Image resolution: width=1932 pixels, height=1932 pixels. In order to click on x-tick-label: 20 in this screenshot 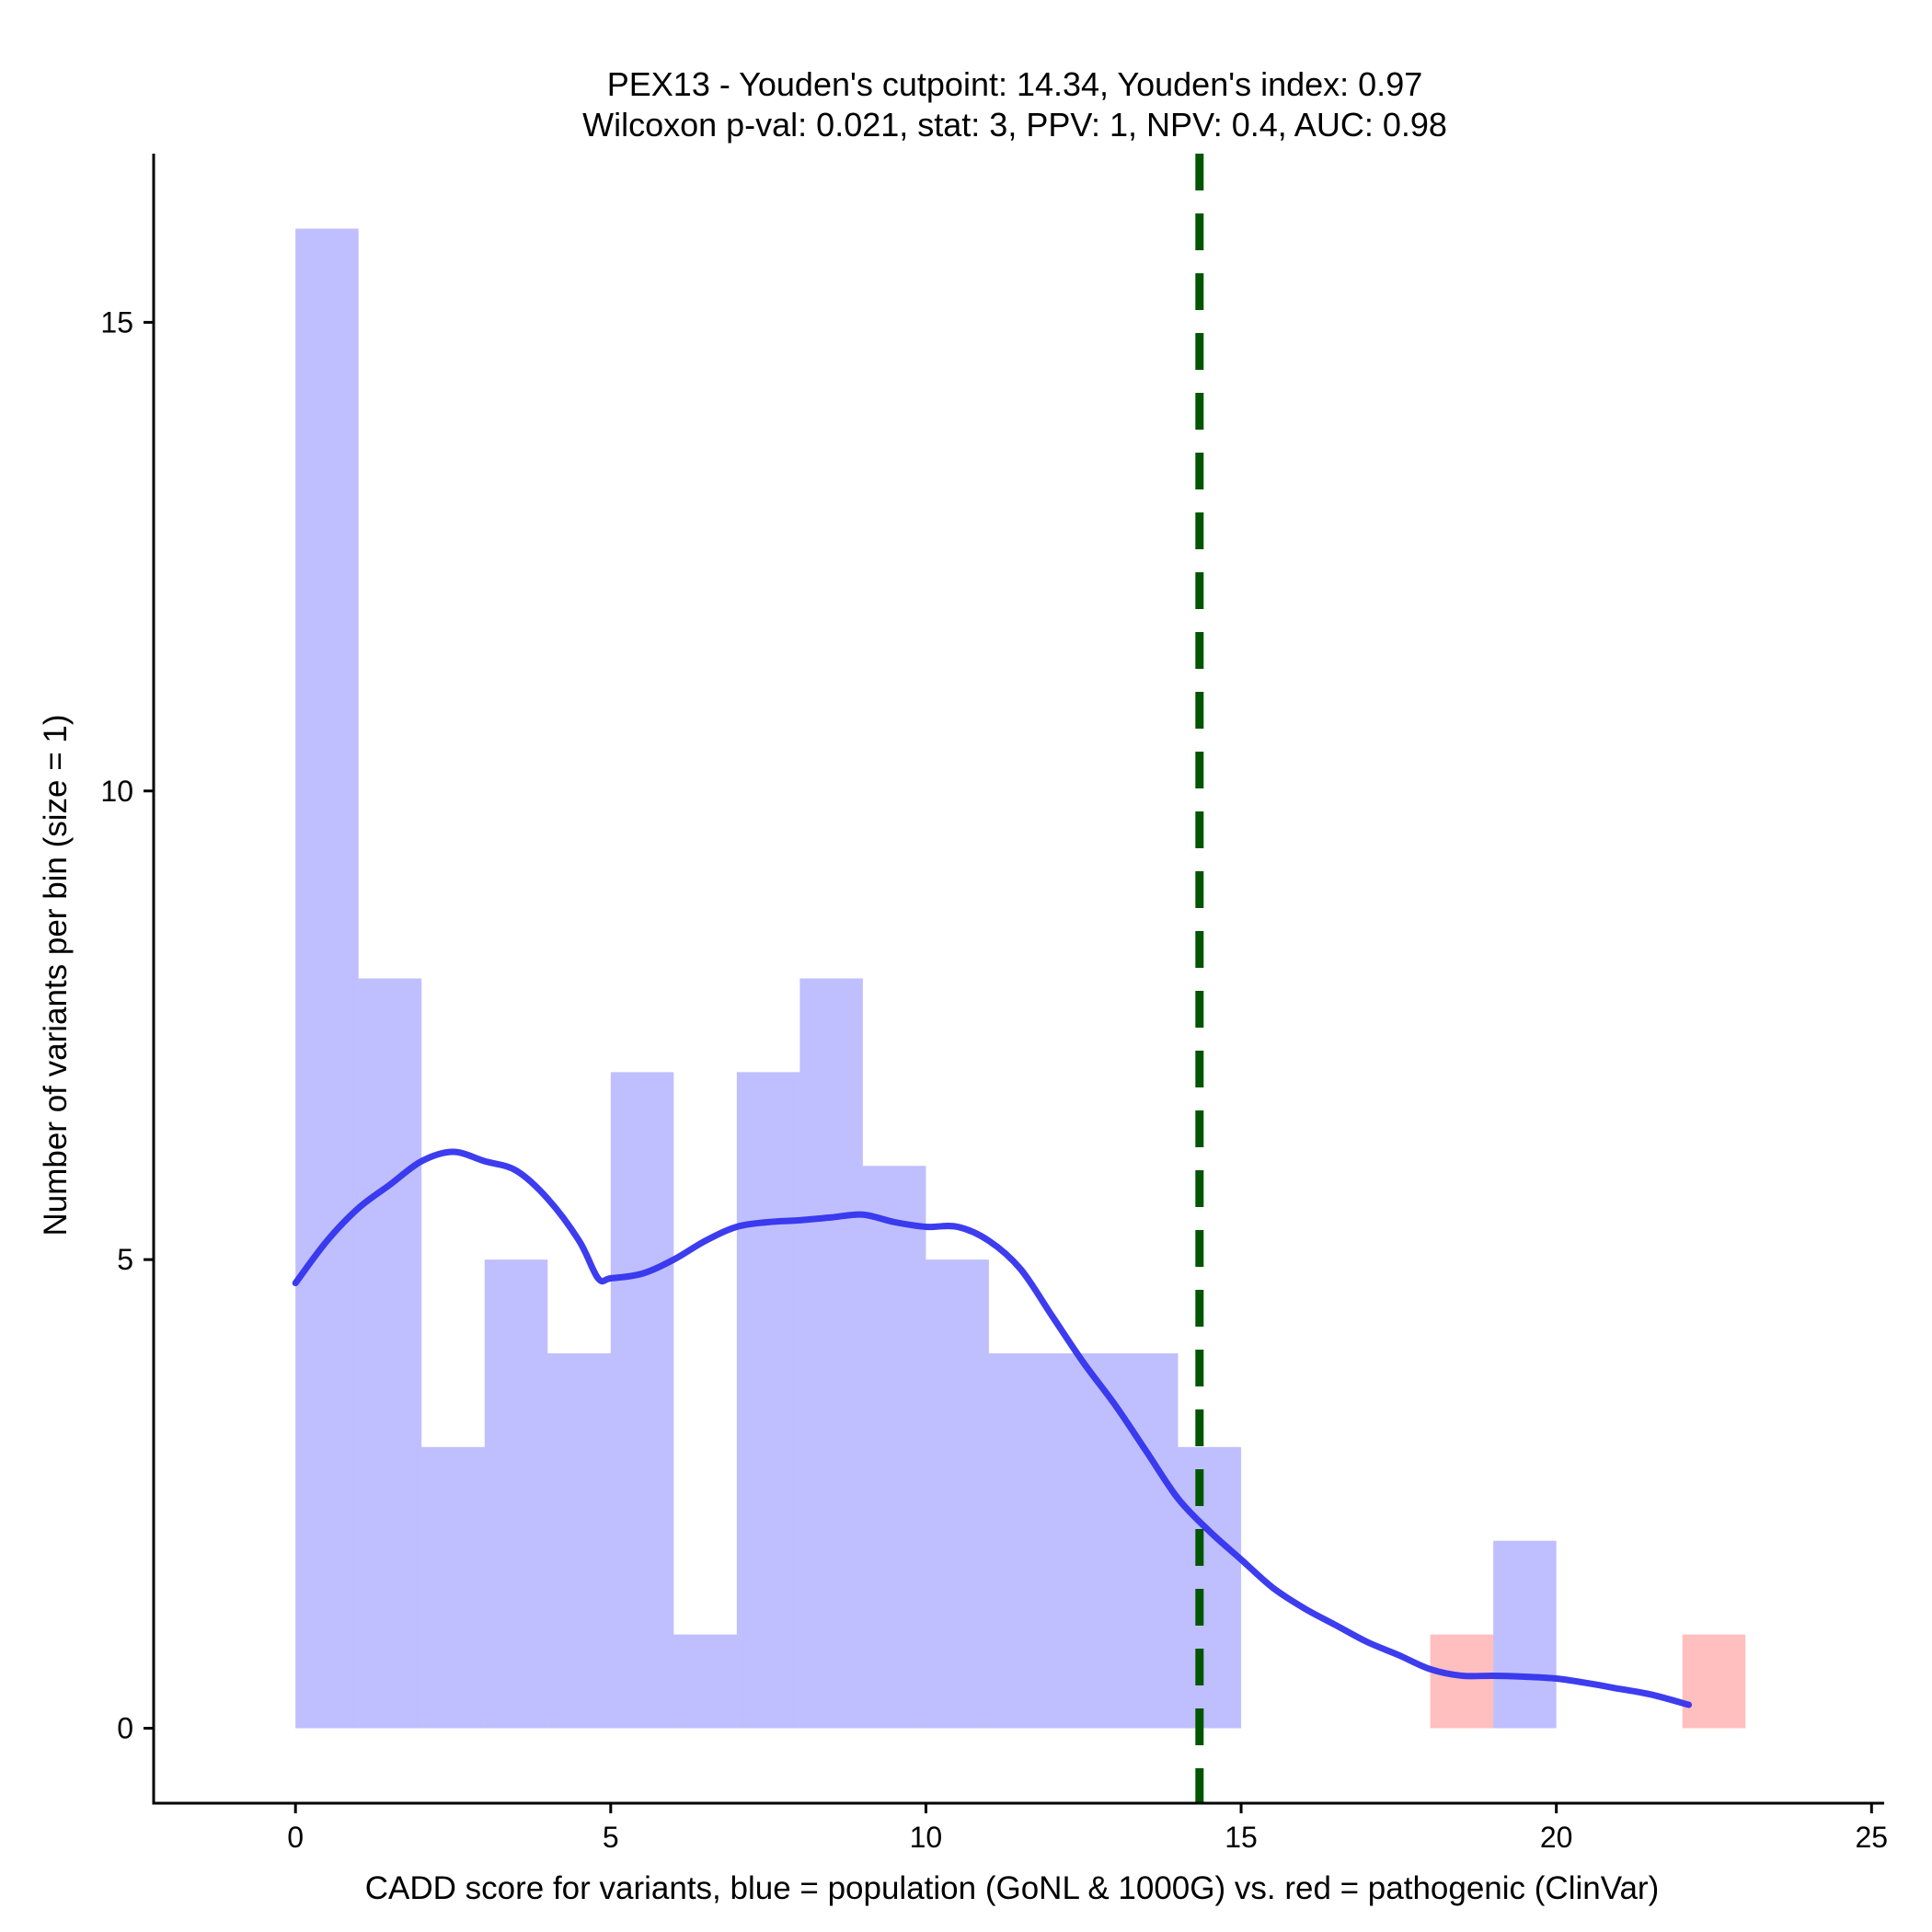, I will do `click(1556, 1837)`.